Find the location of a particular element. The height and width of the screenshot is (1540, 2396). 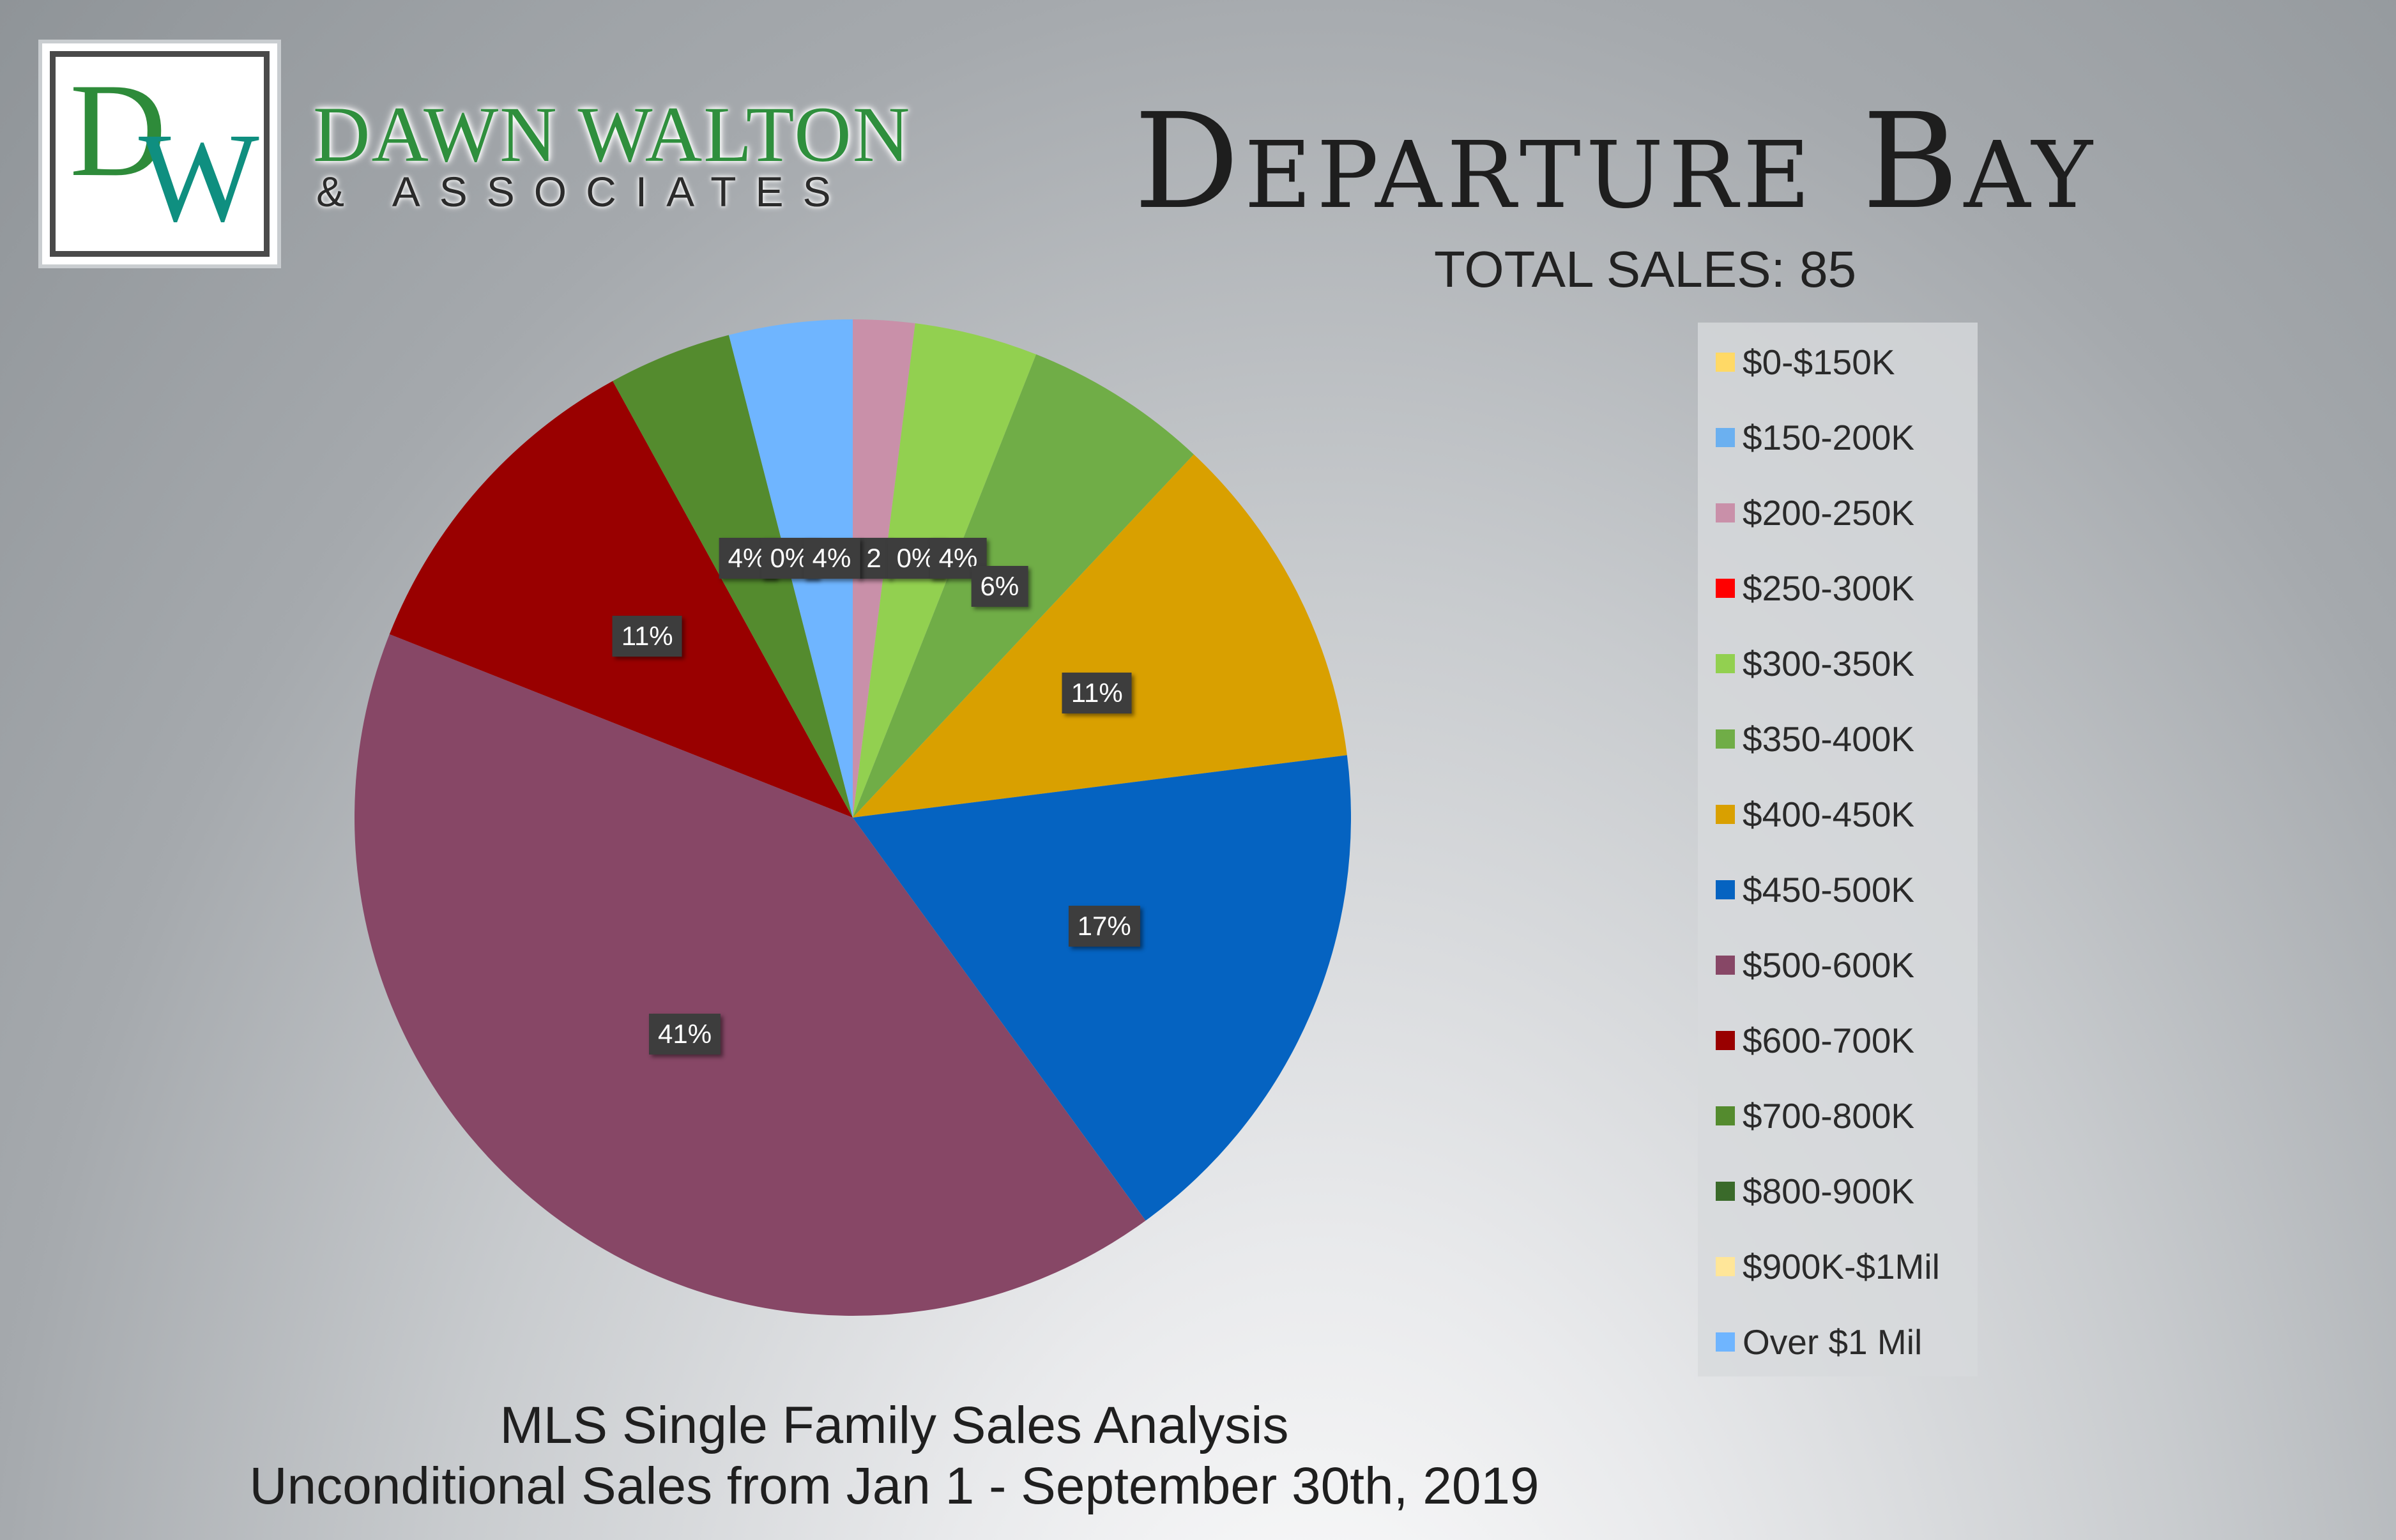

logo: D W is located at coordinates (159, 154).